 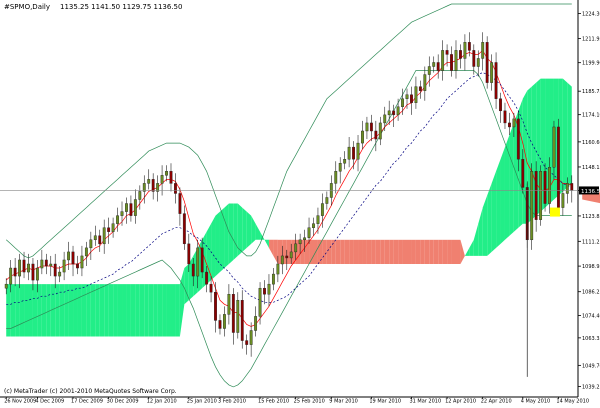 I want to click on price-tag, so click(x=589, y=190).